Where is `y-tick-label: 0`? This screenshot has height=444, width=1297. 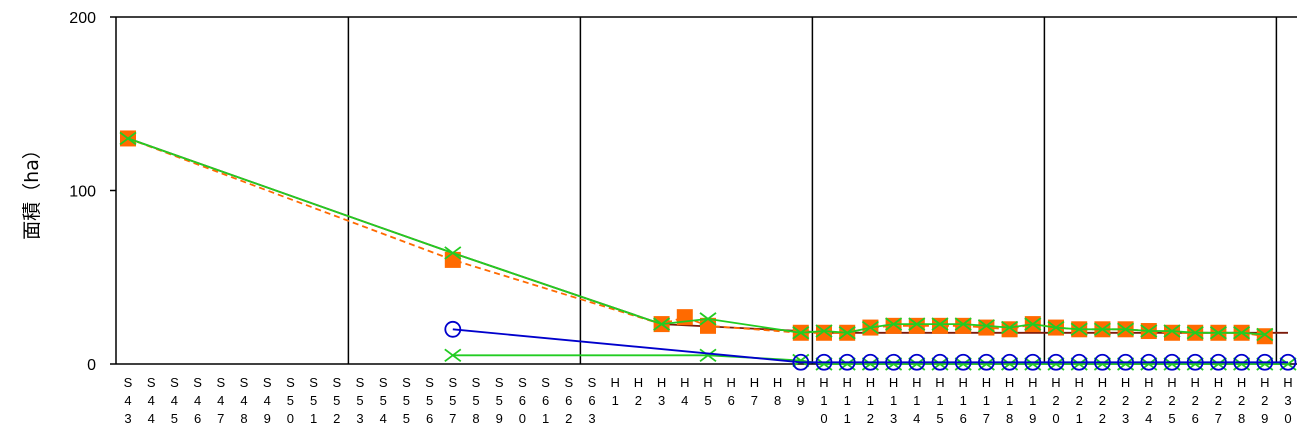 y-tick-label: 0 is located at coordinates (91, 365).